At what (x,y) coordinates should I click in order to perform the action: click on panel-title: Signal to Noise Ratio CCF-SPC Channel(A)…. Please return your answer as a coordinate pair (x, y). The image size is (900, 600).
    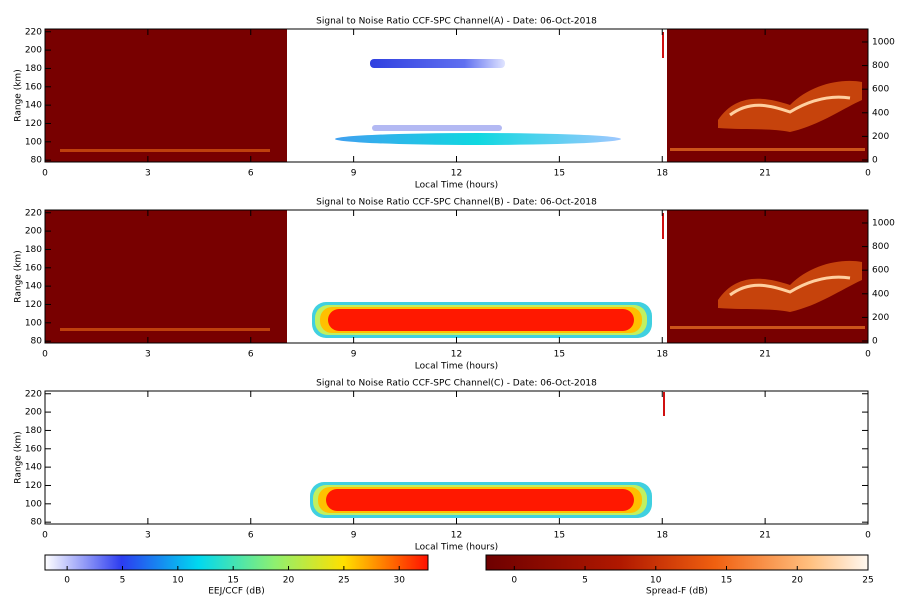
    Looking at the image, I should click on (456, 22).